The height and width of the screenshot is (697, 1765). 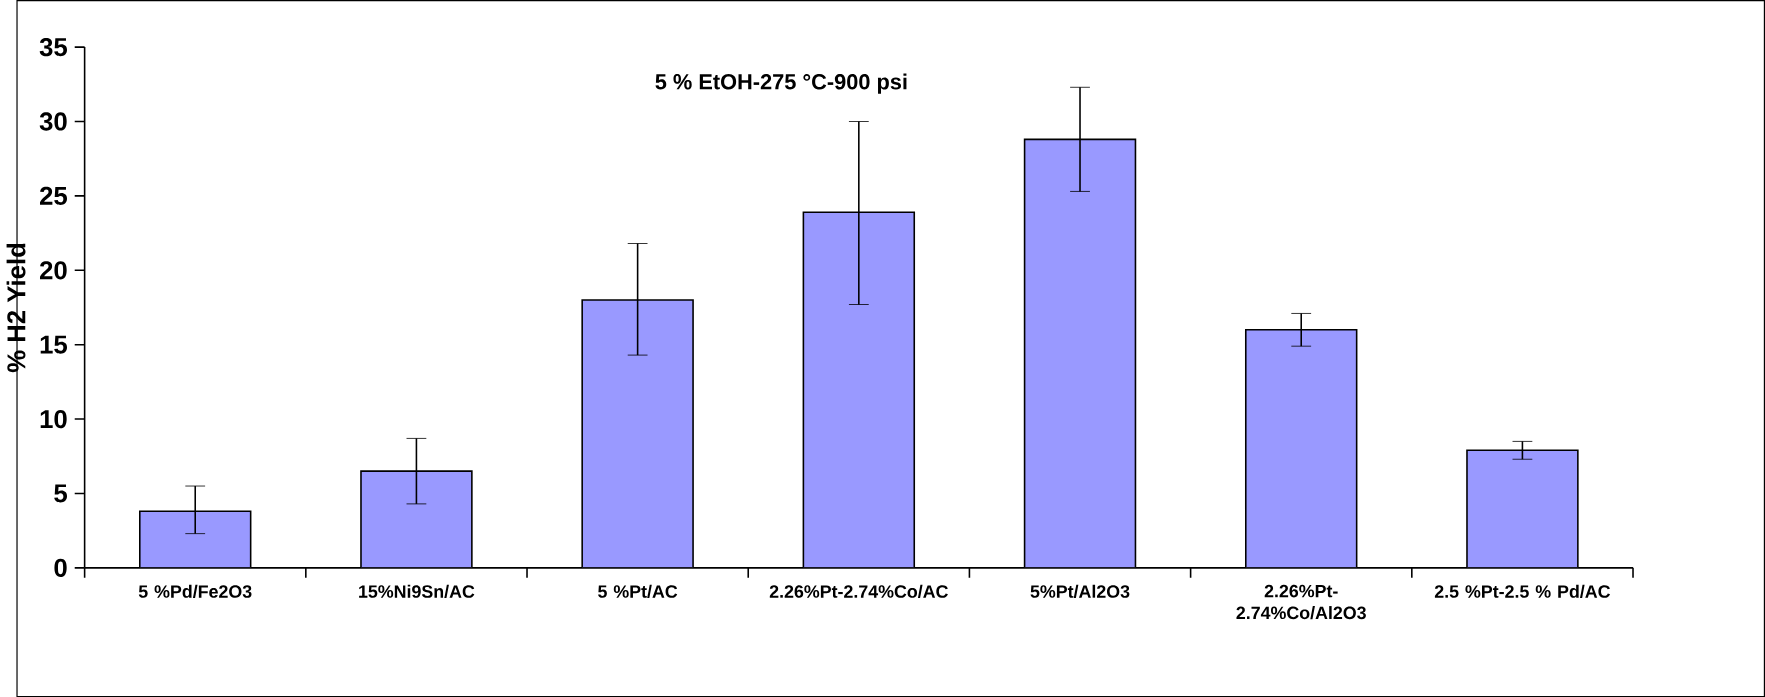 What do you see at coordinates (1522, 591) in the screenshot?
I see `x-tick-label: 2.5 %Pt-2.5 % Pd/AC` at bounding box center [1522, 591].